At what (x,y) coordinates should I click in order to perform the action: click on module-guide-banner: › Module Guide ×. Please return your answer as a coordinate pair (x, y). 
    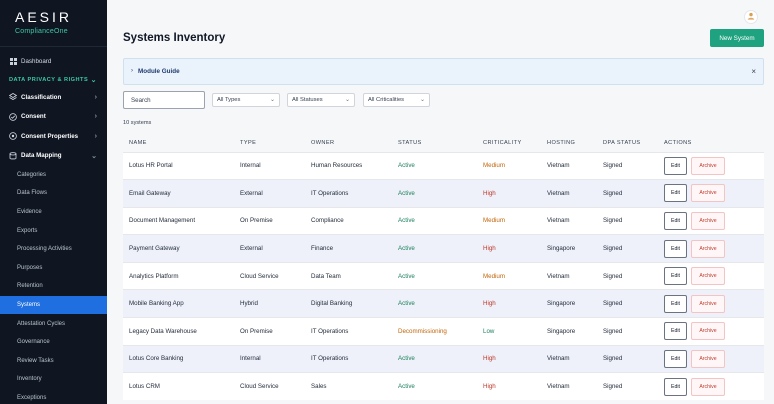
    Looking at the image, I should click on (443, 71).